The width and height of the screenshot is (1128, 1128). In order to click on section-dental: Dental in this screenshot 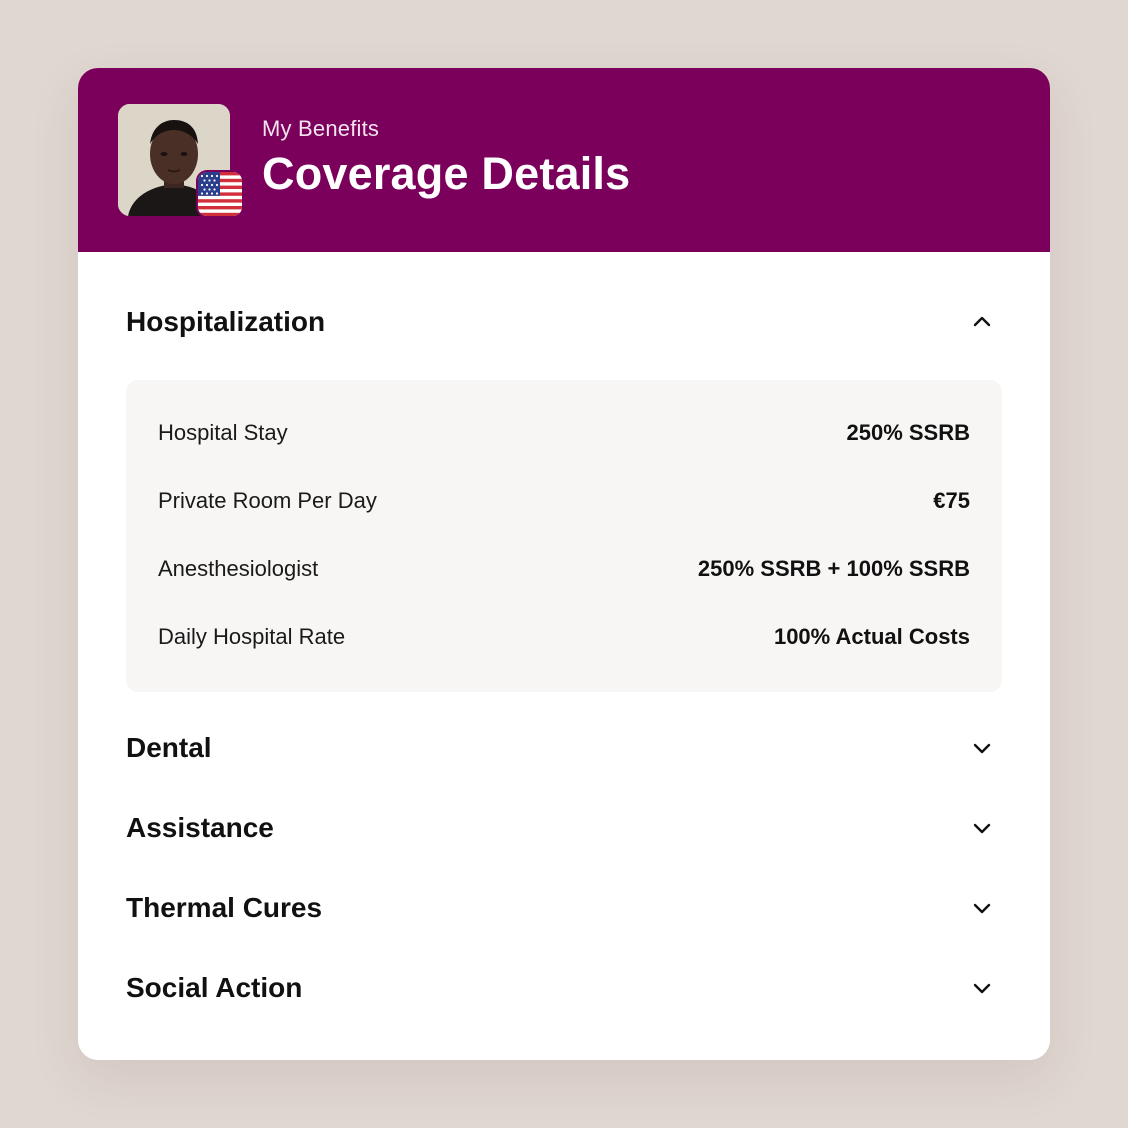, I will do `click(564, 748)`.